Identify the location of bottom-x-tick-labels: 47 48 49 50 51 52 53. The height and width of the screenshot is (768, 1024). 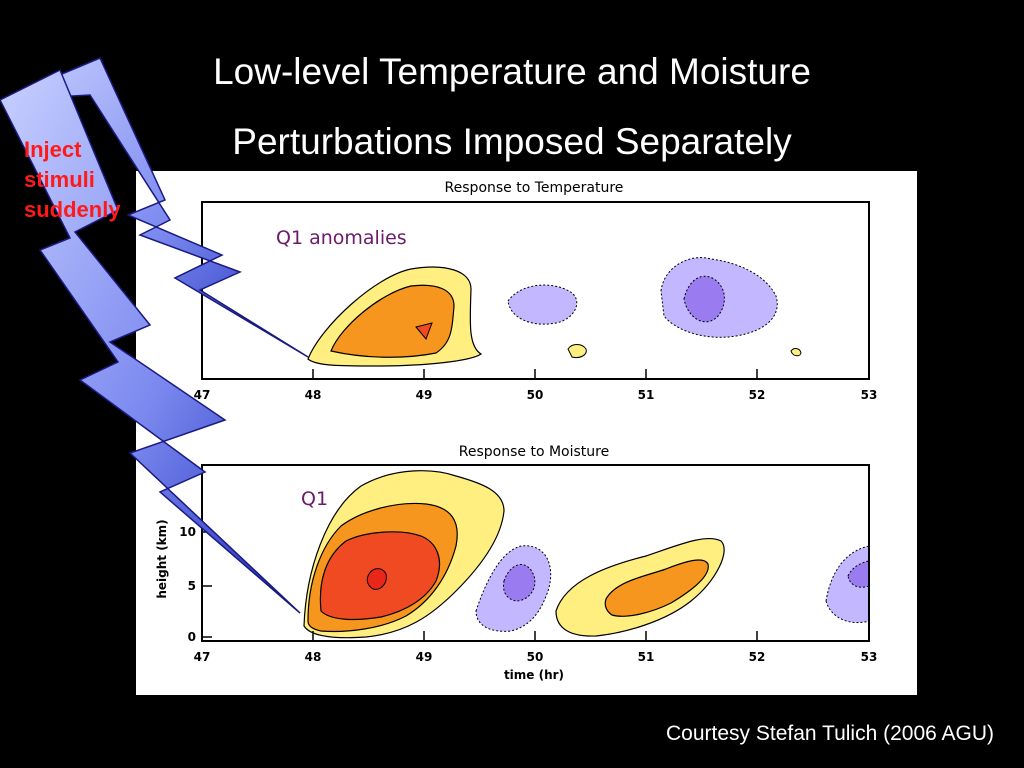
(536, 657).